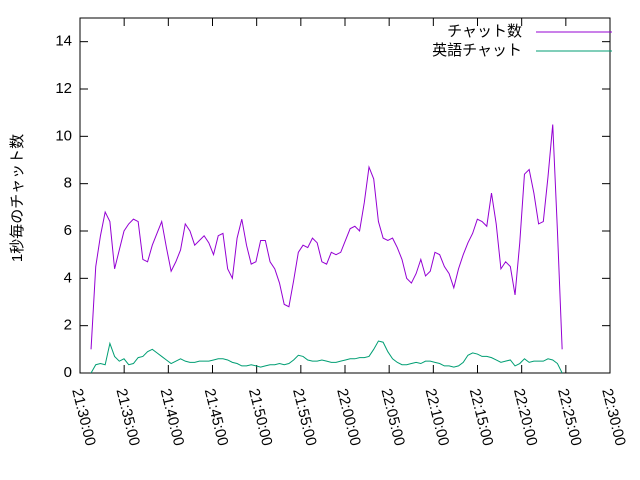 This screenshot has height=480, width=640. What do you see at coordinates (63, 135) in the screenshot?
I see `y-tick-label: 10` at bounding box center [63, 135].